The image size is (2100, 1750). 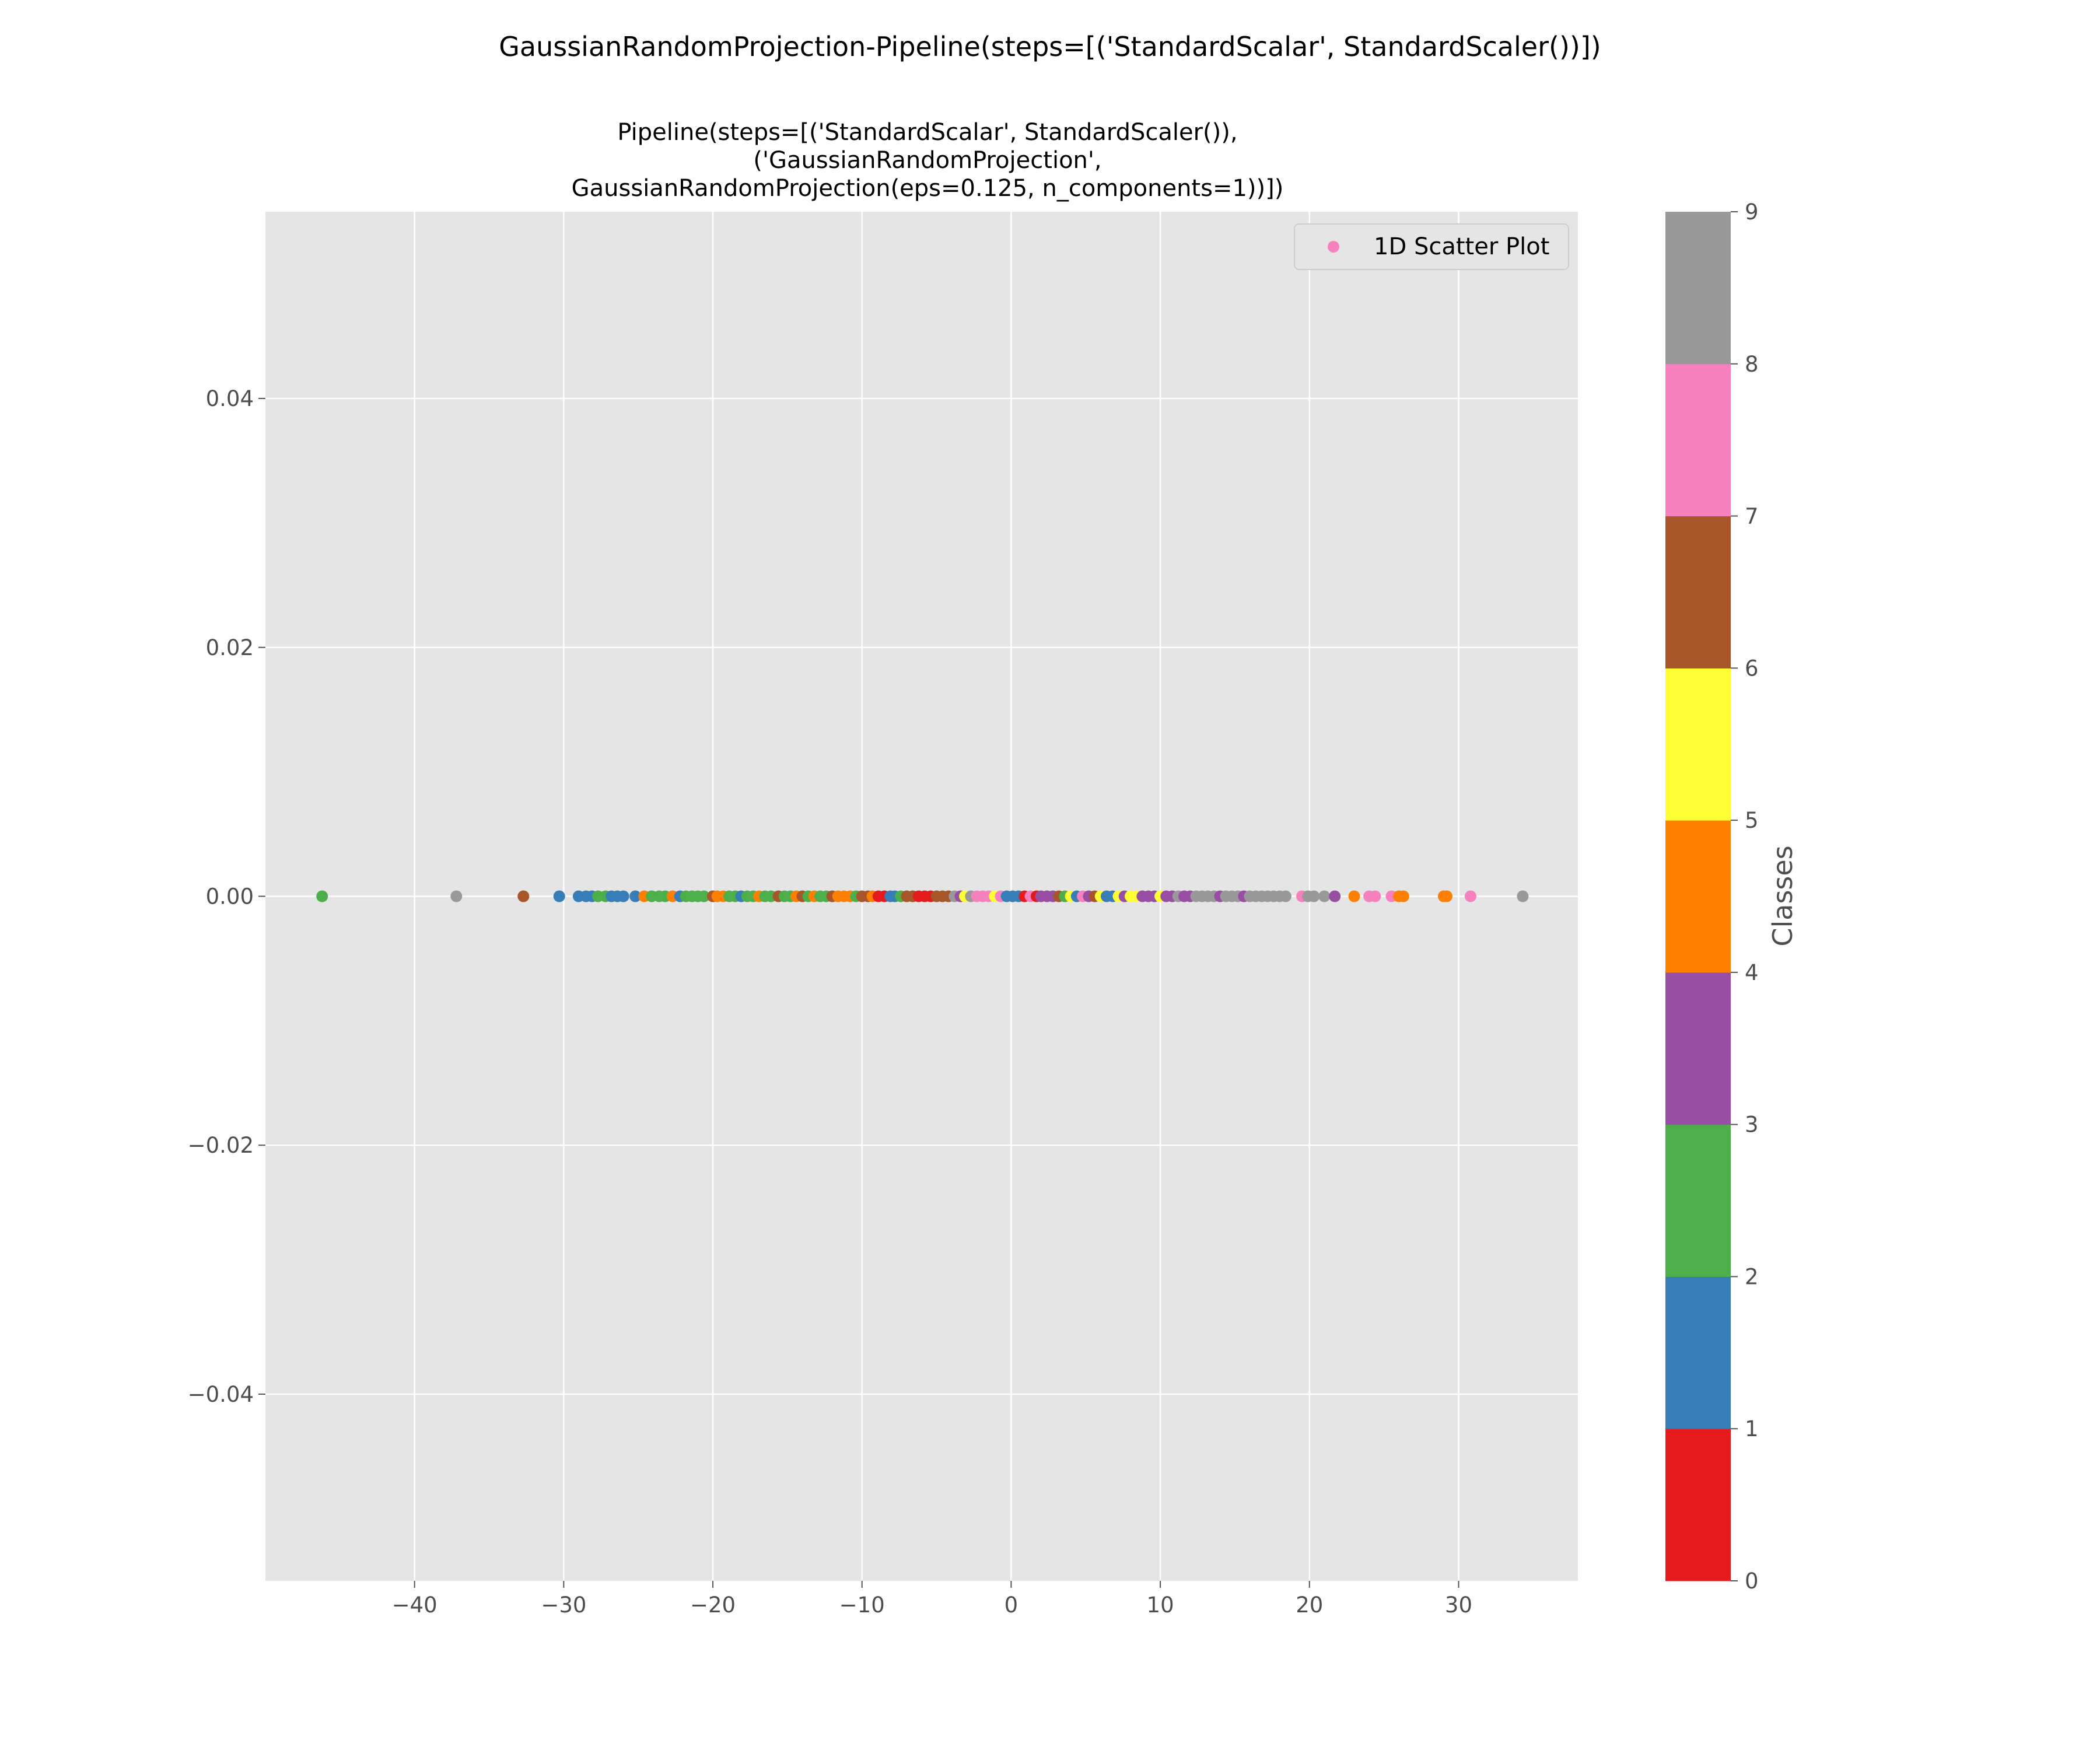 I want to click on x-tick-label: −10, so click(x=862, y=1605).